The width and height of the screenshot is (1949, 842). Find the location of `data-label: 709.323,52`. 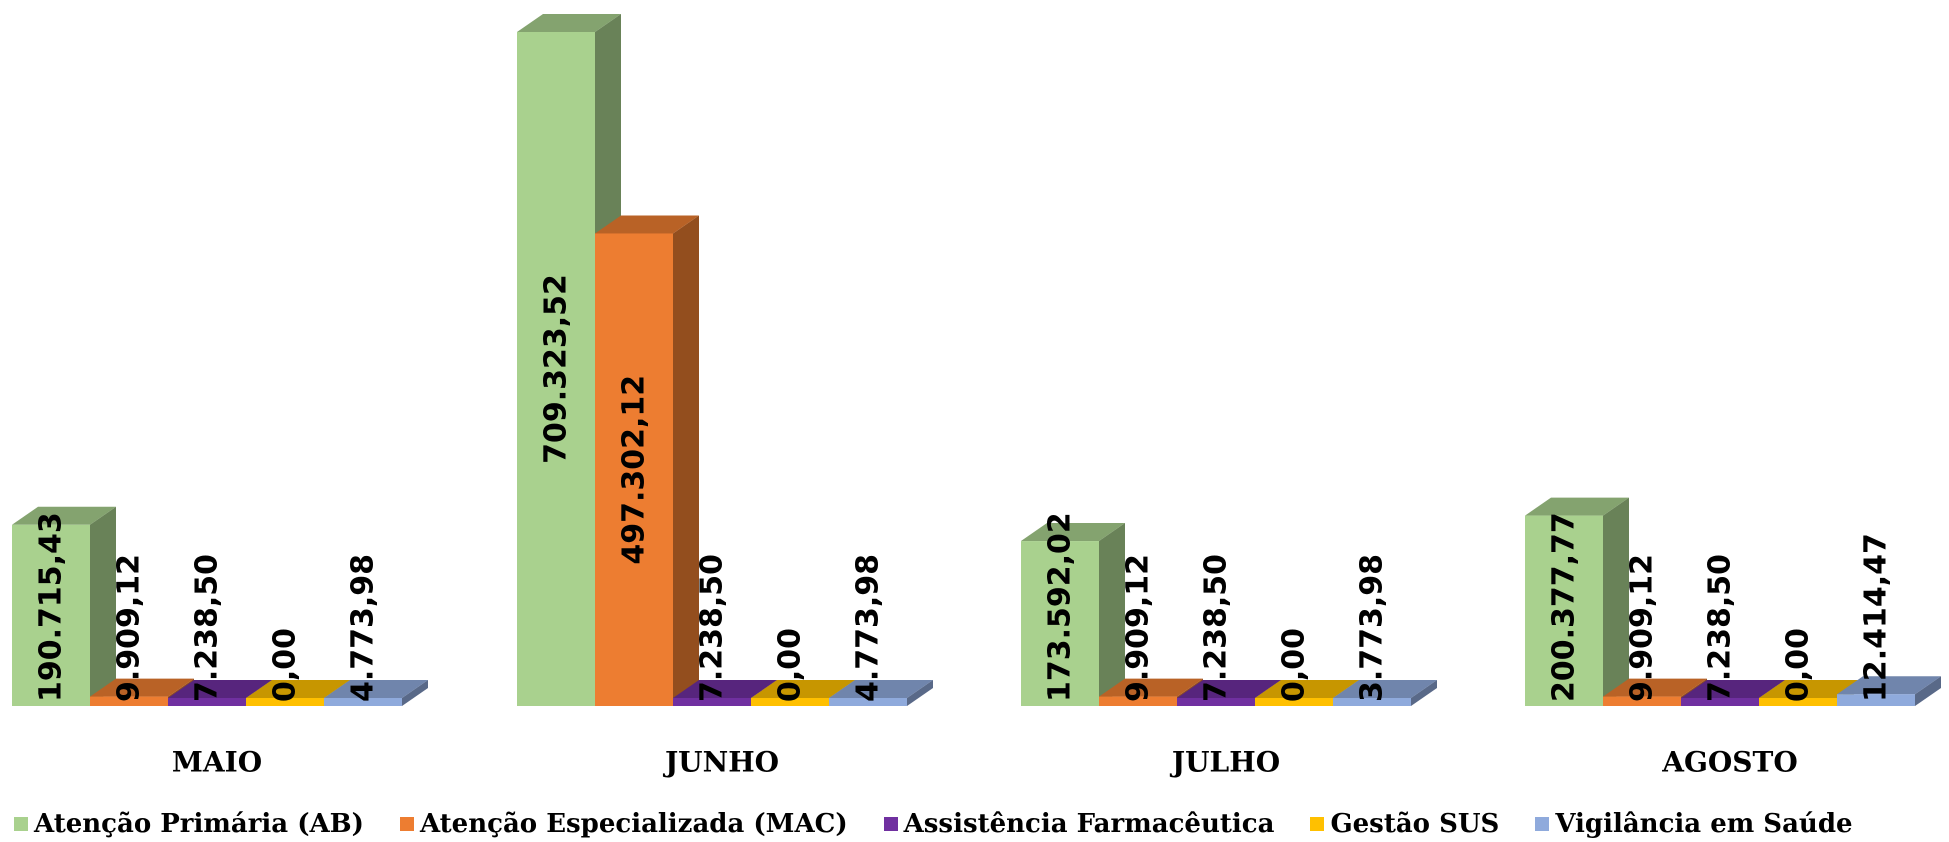

data-label: 709.323,52 is located at coordinates (556, 369).